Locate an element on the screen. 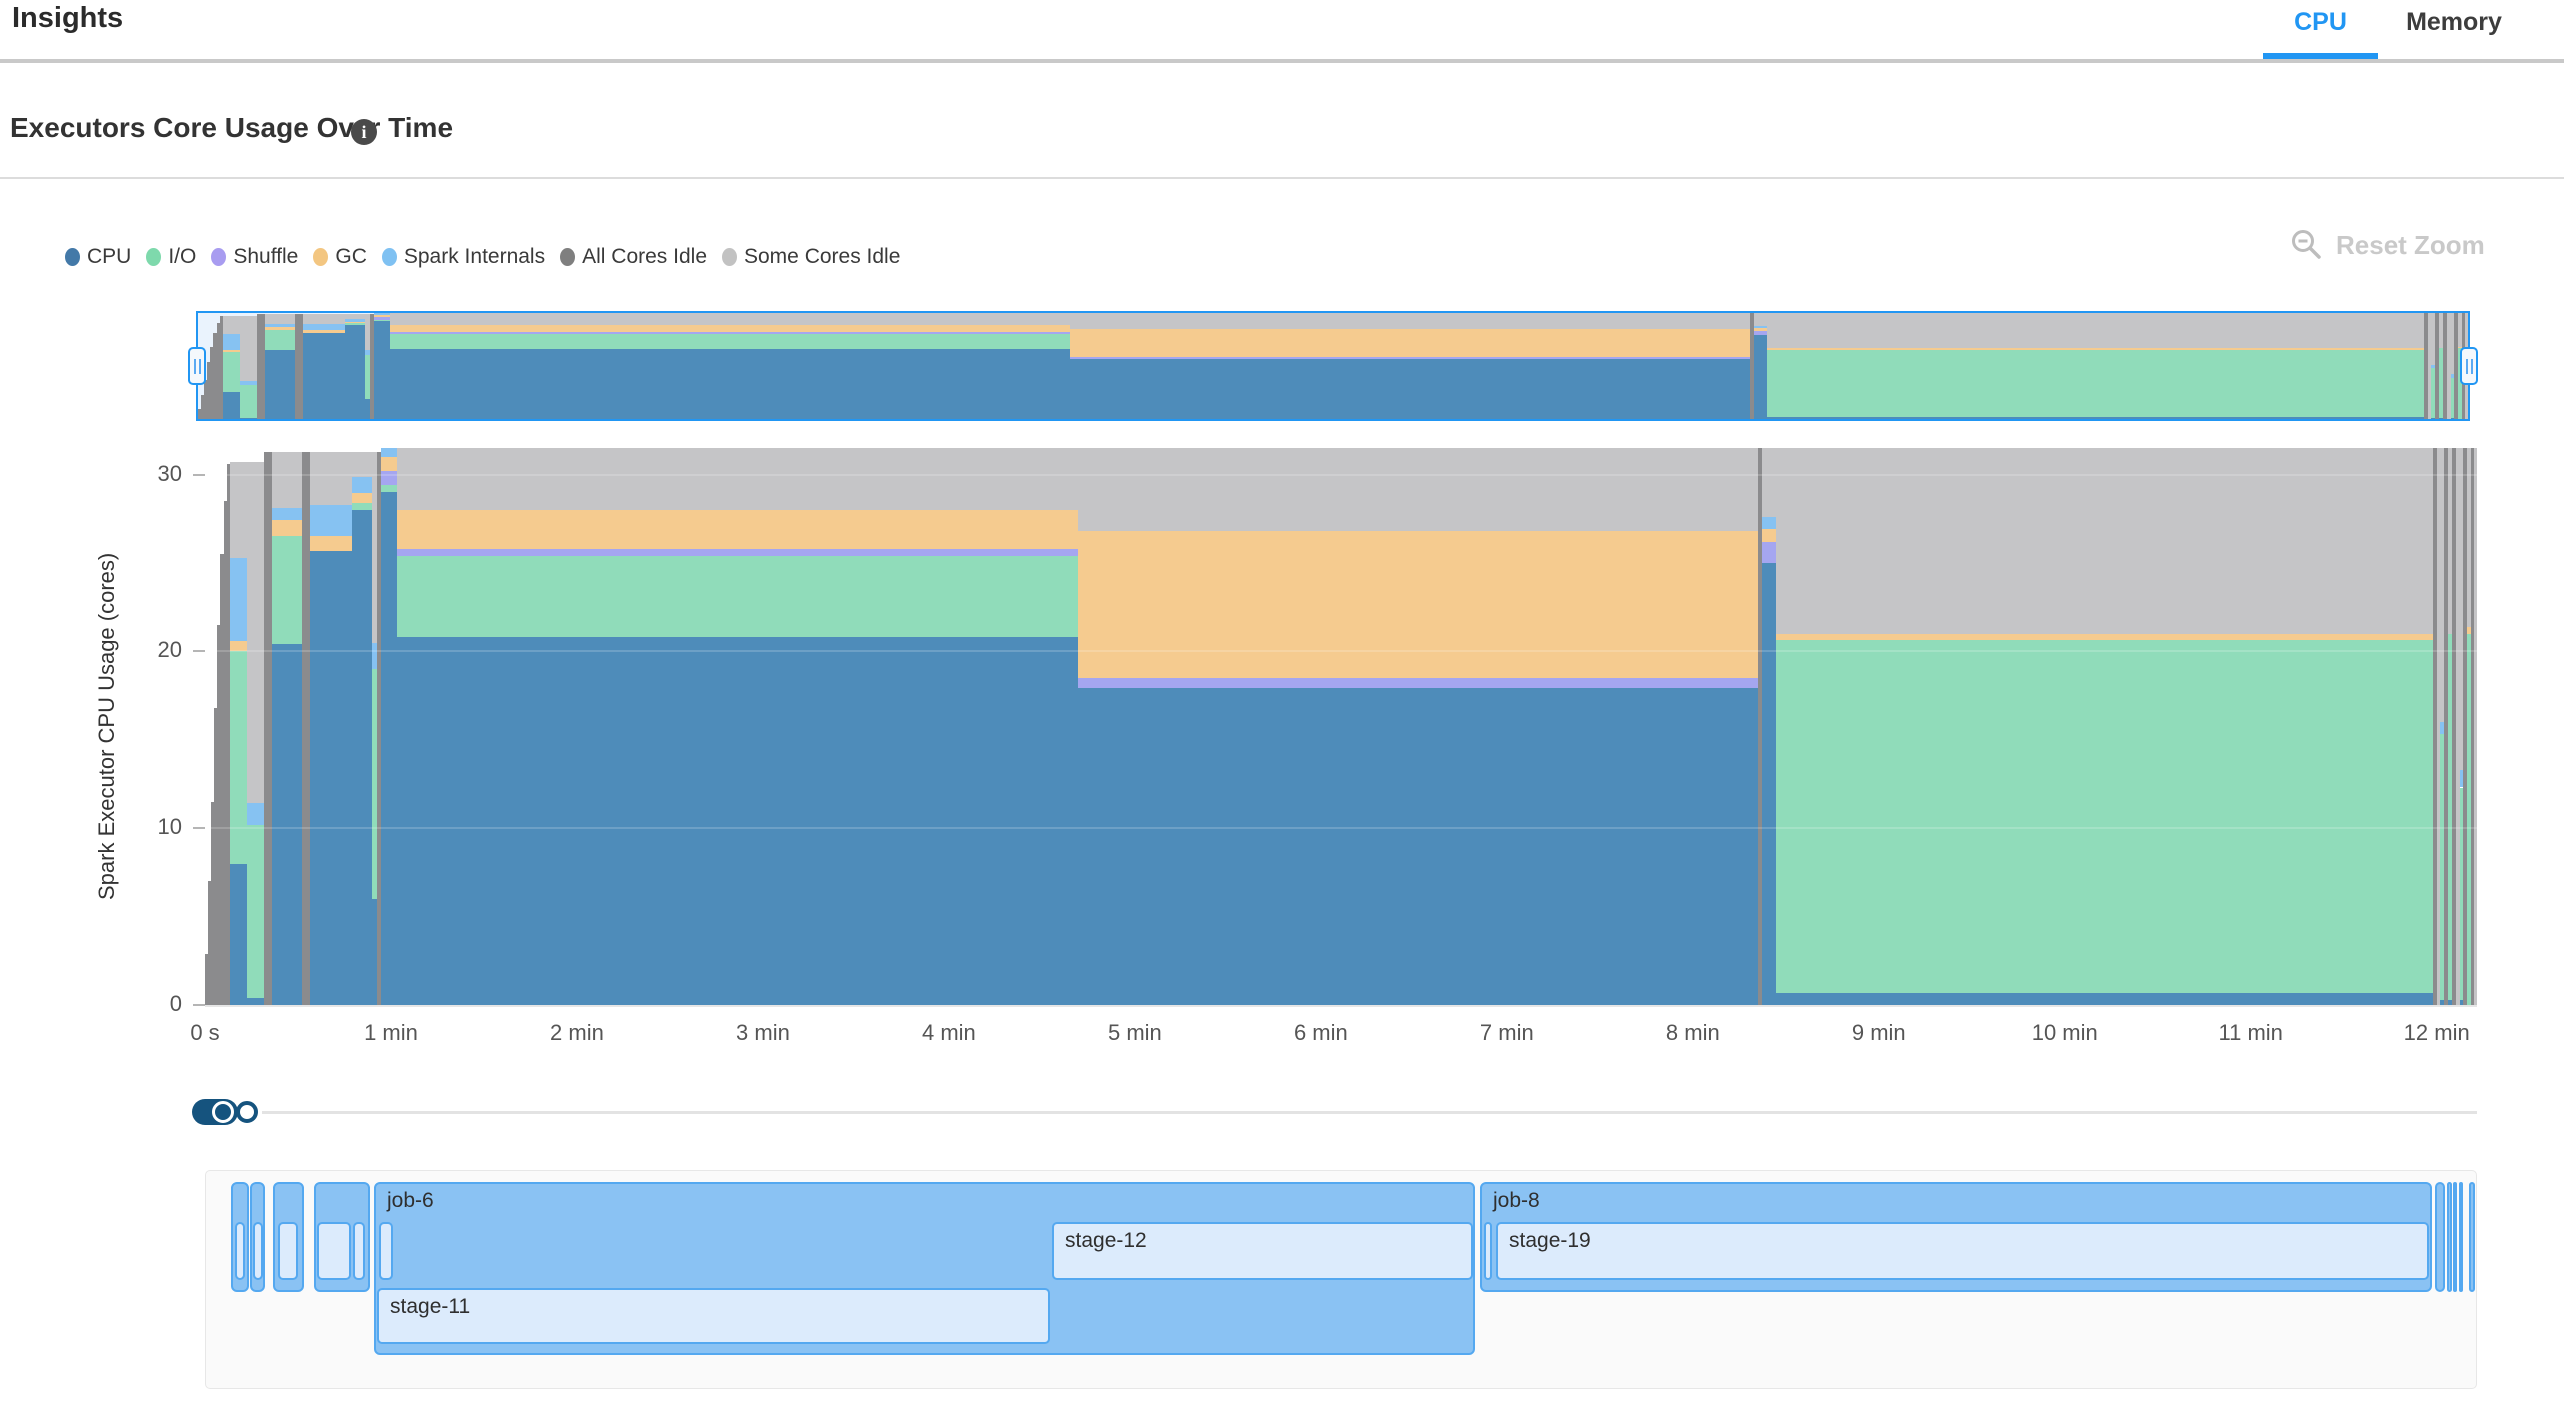 This screenshot has width=2564, height=1404. tab-memory: Memory is located at coordinates (2454, 22).